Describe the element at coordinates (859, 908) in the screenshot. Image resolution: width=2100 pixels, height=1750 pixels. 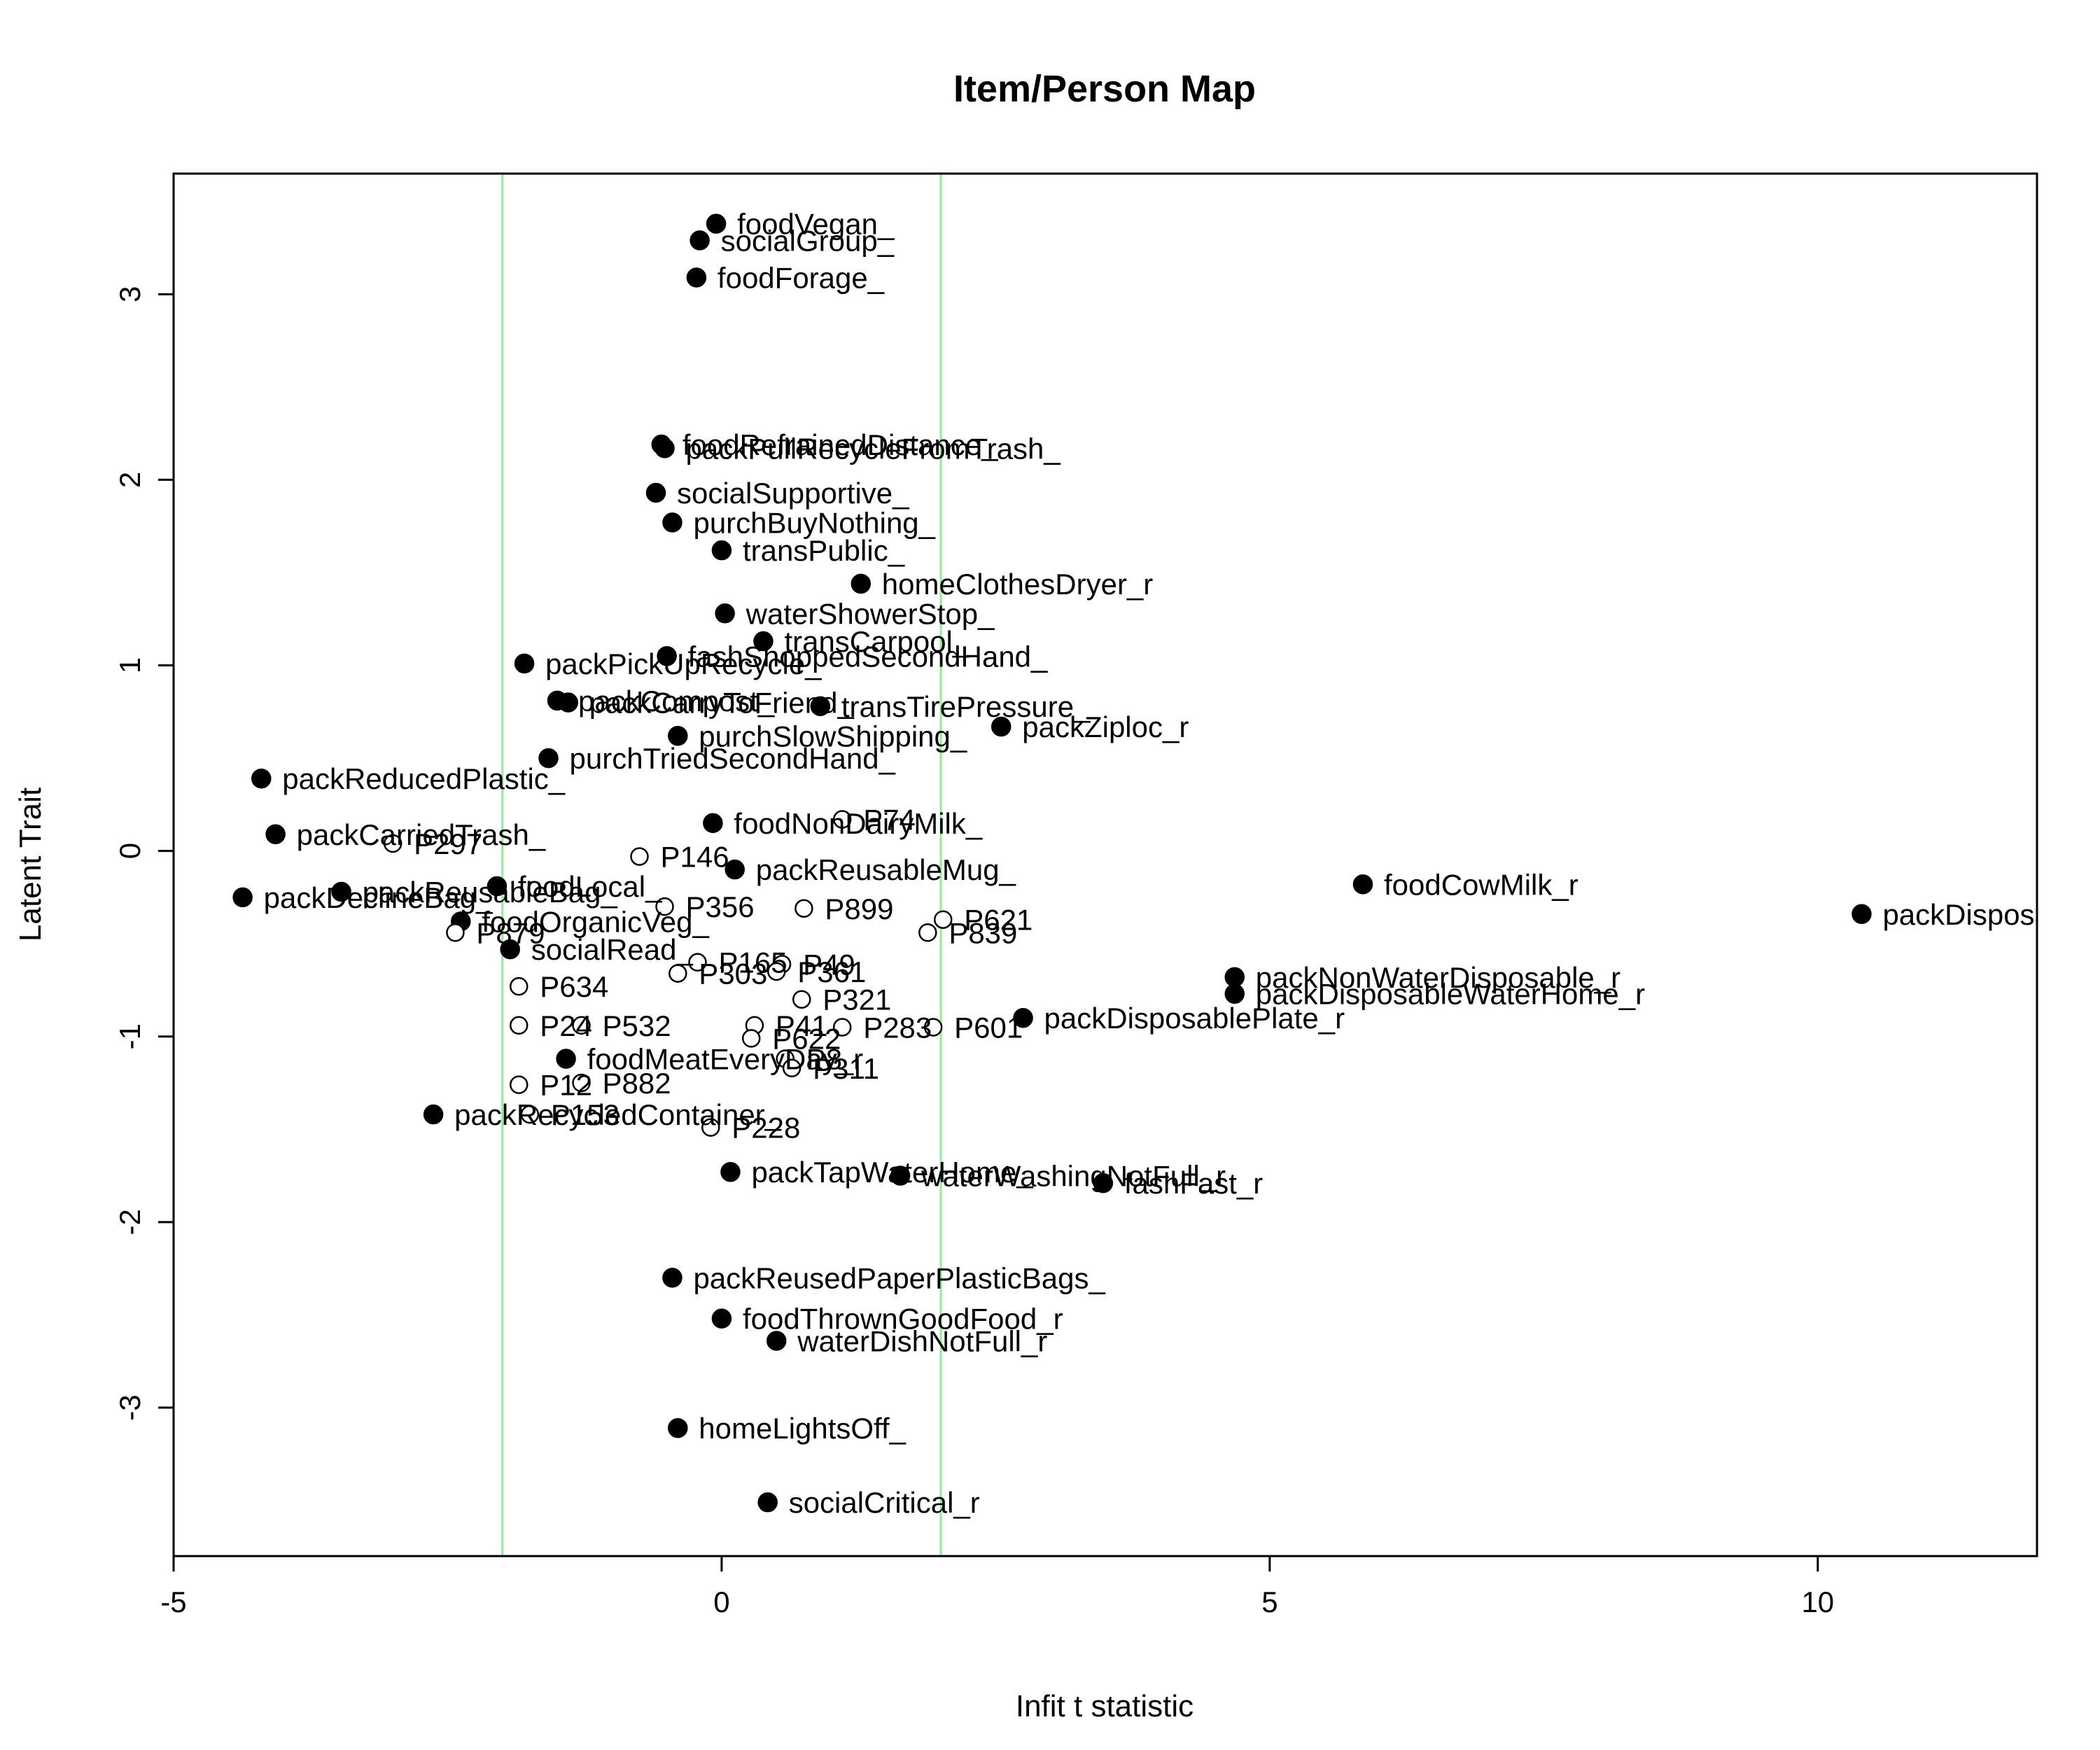
I see `person-label-P899: P899` at that location.